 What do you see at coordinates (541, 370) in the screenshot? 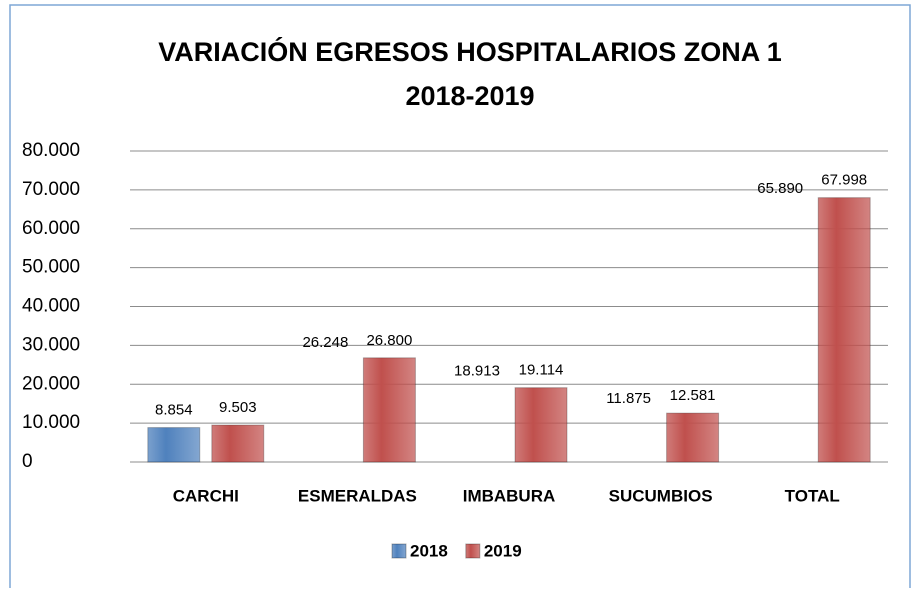
I see `data-label: 19.114` at bounding box center [541, 370].